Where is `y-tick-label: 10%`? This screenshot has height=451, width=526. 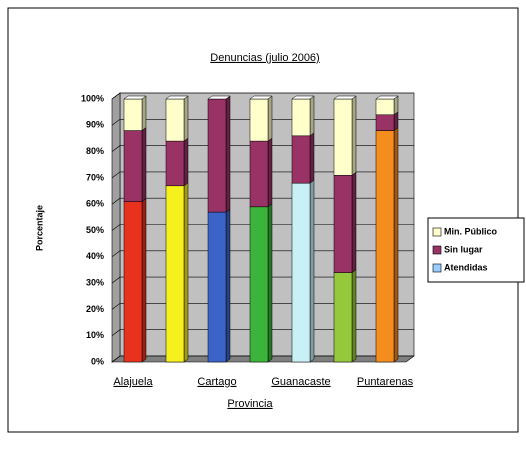 y-tick-label: 10% is located at coordinates (95, 335).